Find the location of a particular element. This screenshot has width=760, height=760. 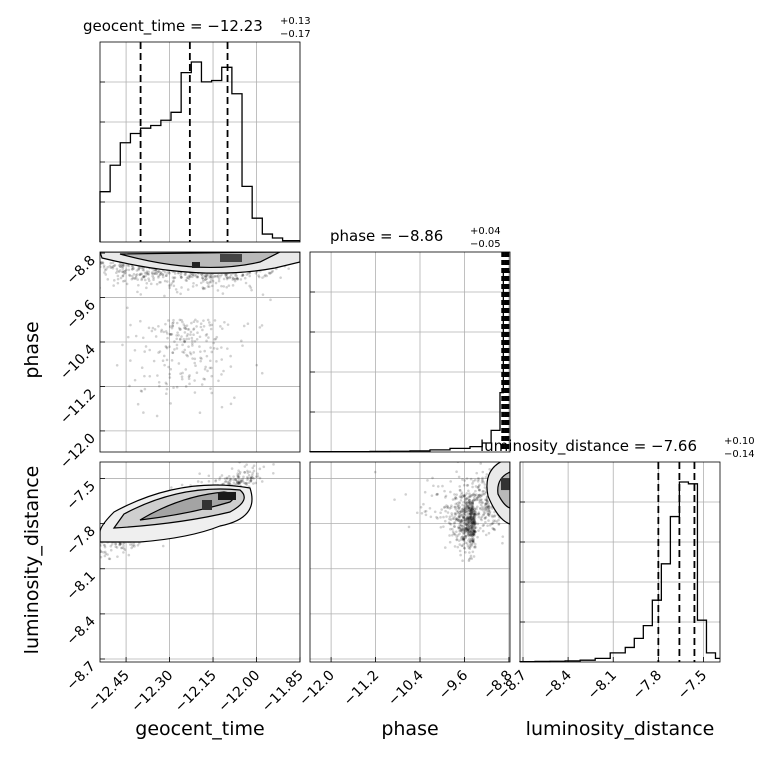

scatter-luminosity-distance-vs-phase-frame is located at coordinates (410, 562).